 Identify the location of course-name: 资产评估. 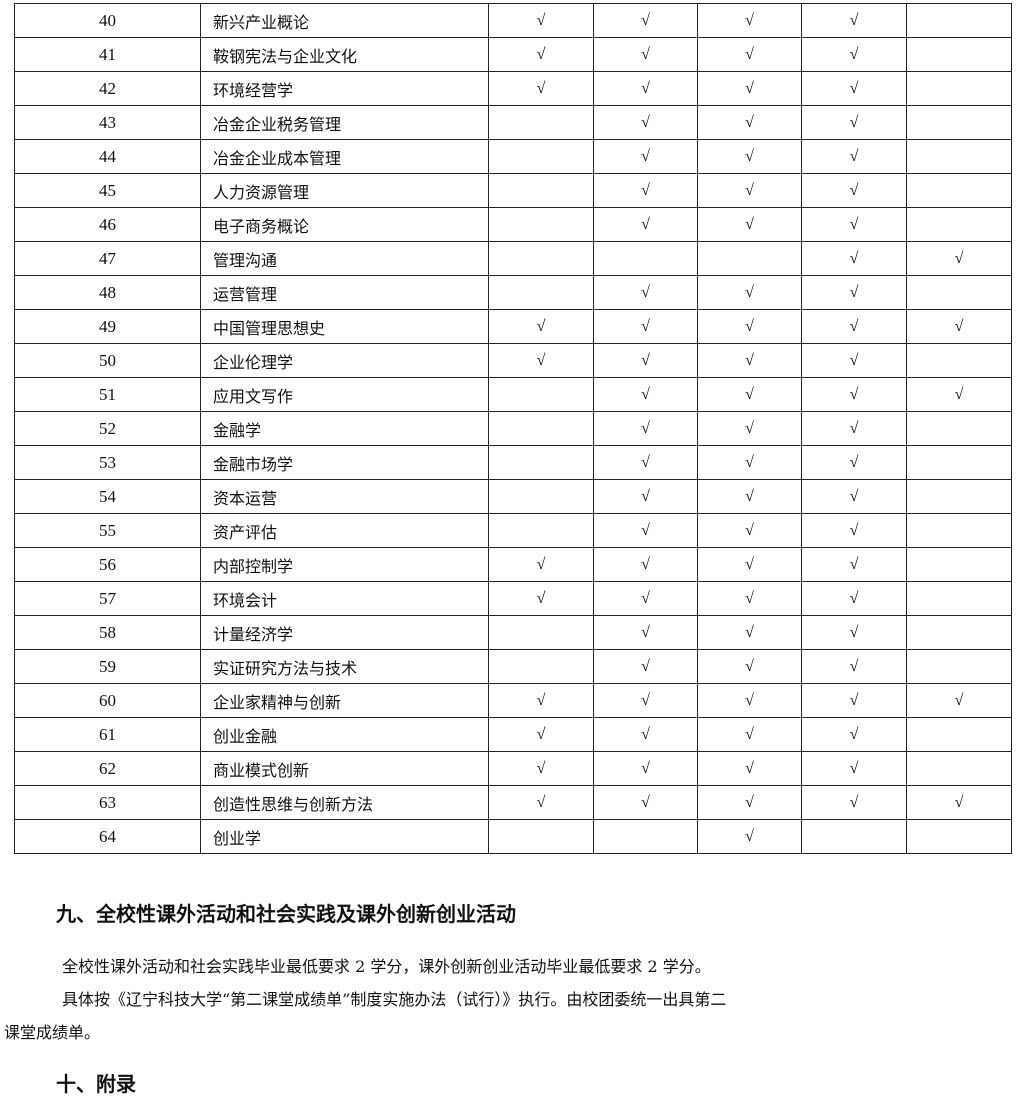
(344, 530).